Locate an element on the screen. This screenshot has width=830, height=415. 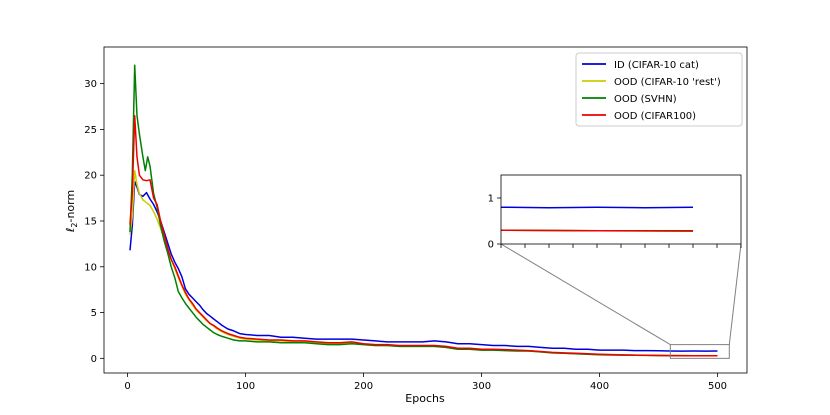
inset-frame is located at coordinates (621, 209).